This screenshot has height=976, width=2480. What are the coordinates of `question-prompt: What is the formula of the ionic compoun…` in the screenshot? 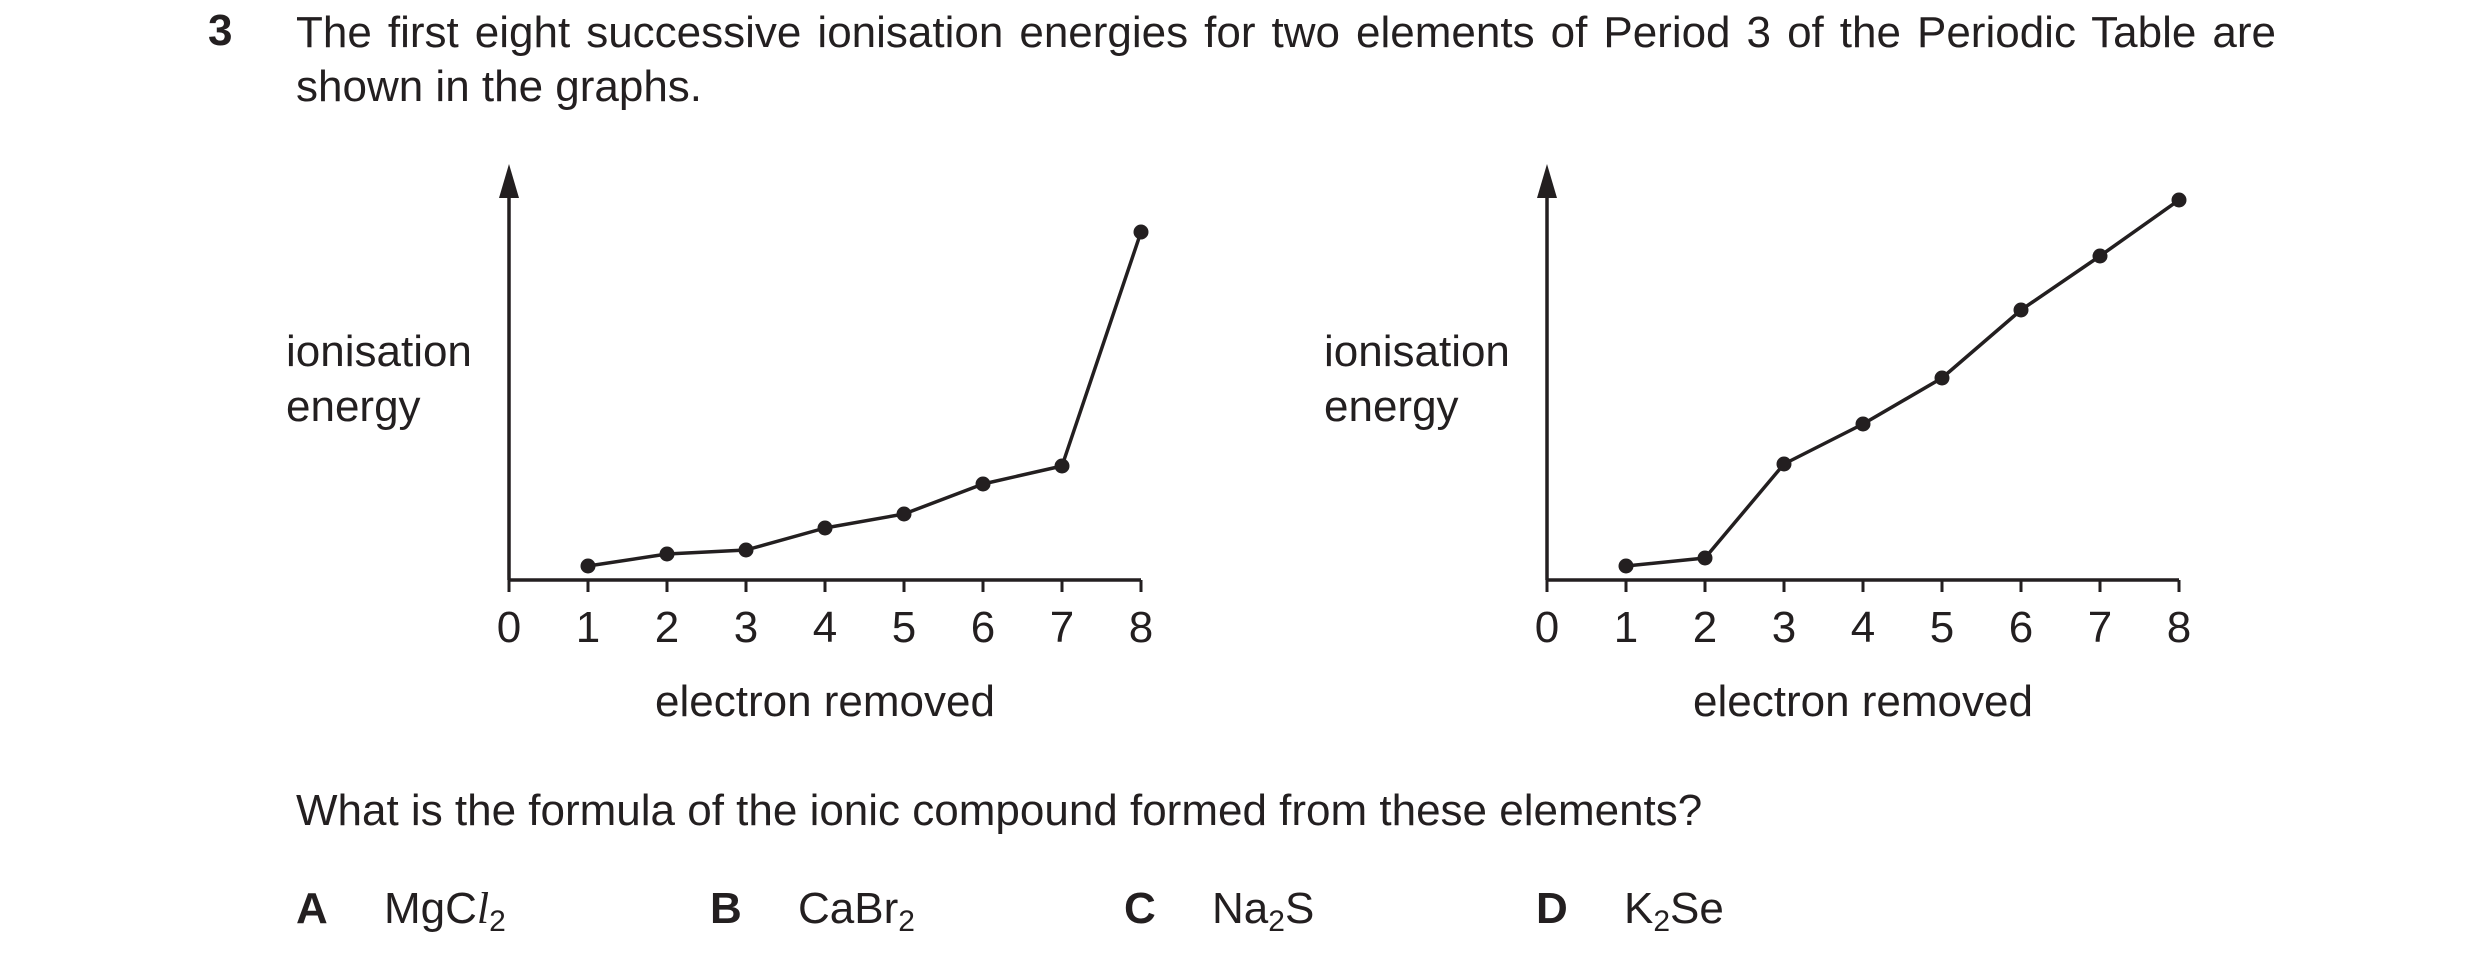 It's located at (999, 810).